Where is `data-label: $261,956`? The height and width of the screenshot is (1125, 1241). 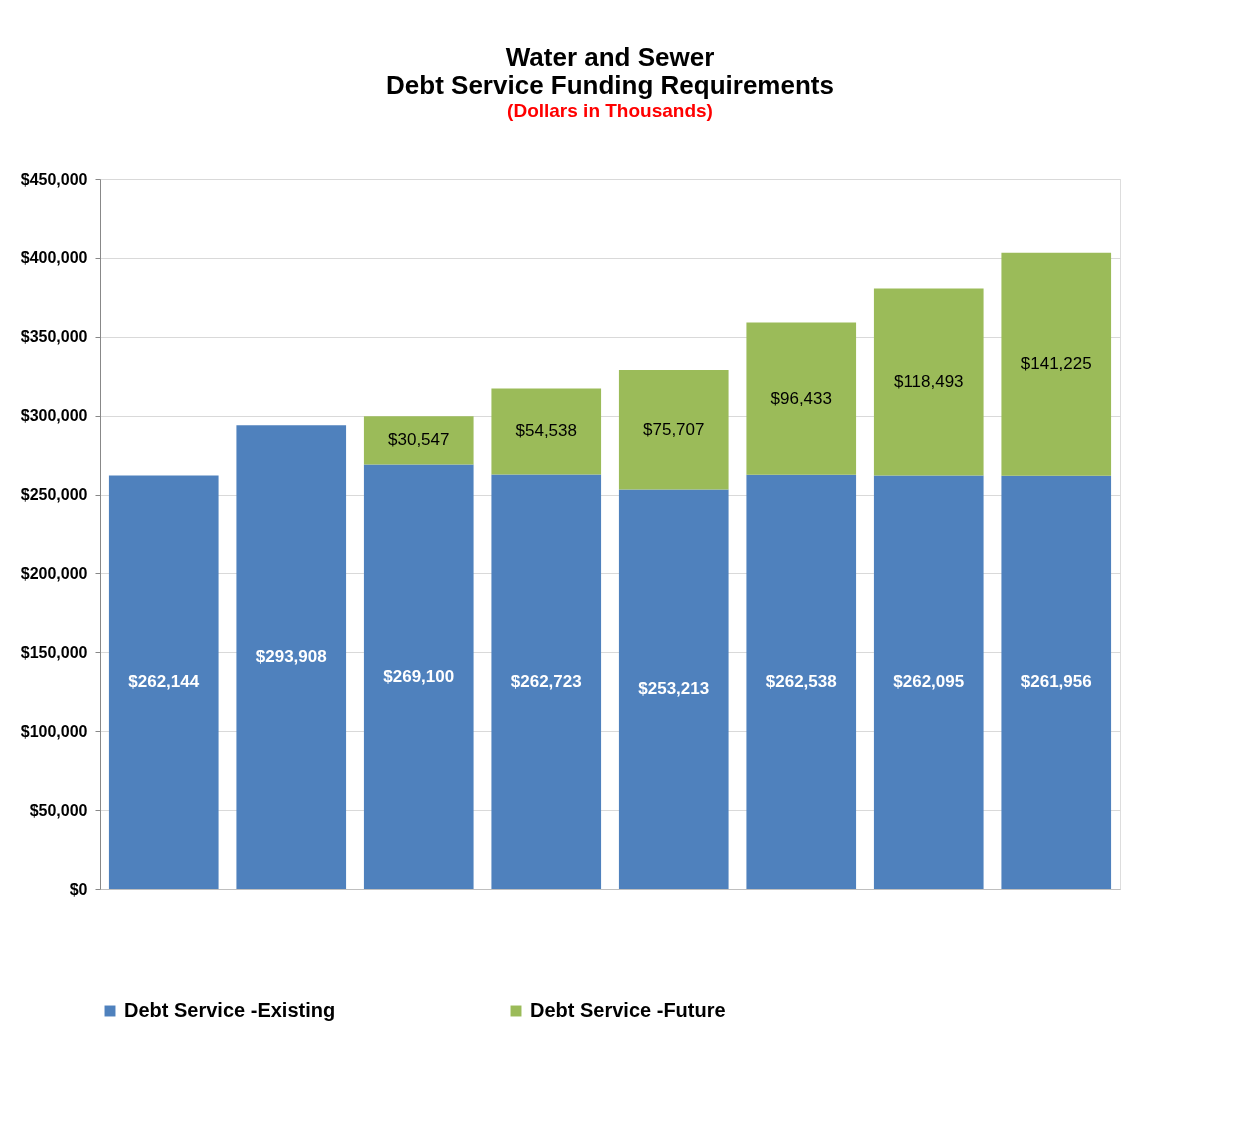 data-label: $261,956 is located at coordinates (1056, 682).